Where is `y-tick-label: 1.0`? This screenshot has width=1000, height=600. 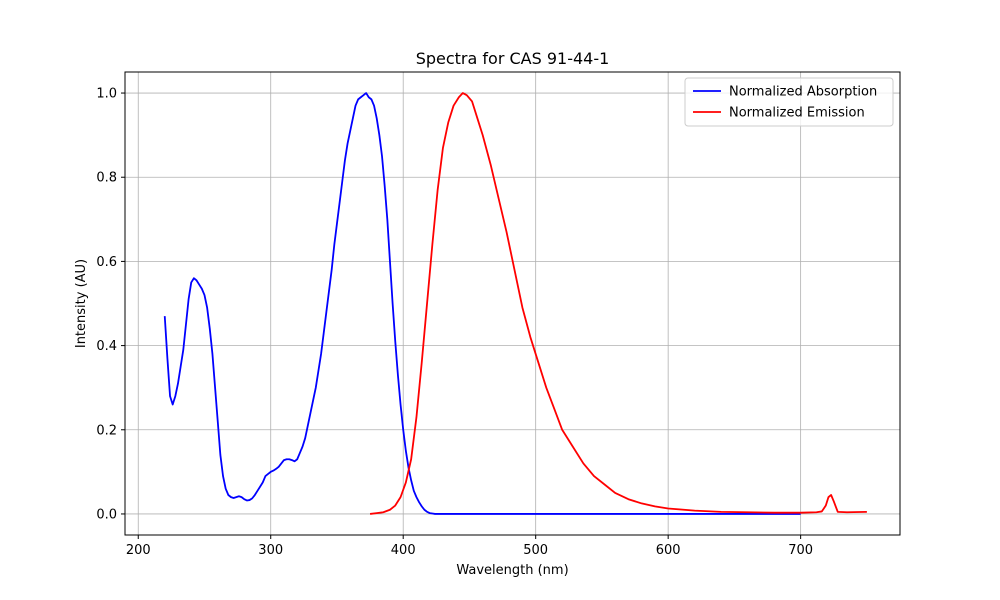
y-tick-label: 1.0 is located at coordinates (106, 94).